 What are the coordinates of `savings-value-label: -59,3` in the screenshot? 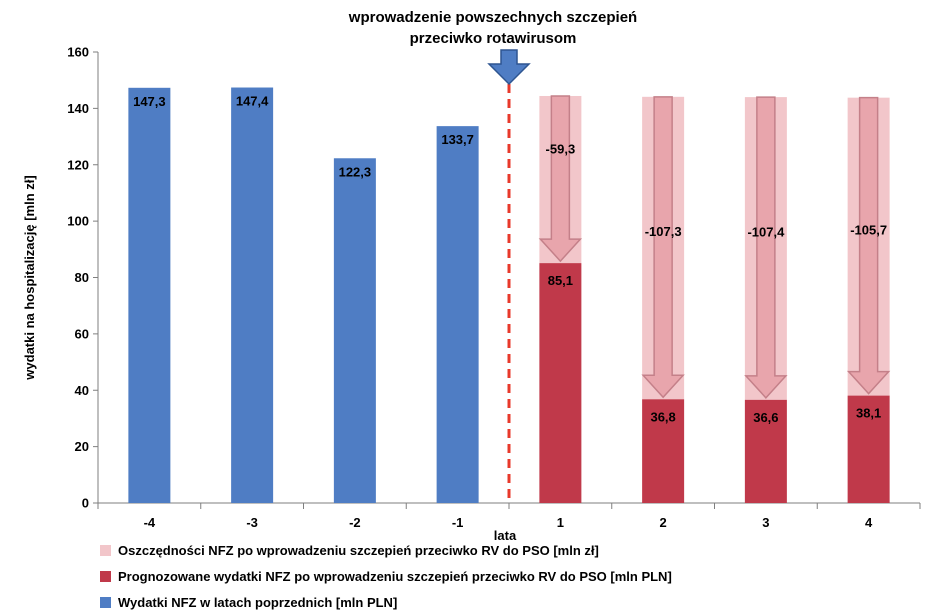 It's located at (561, 149).